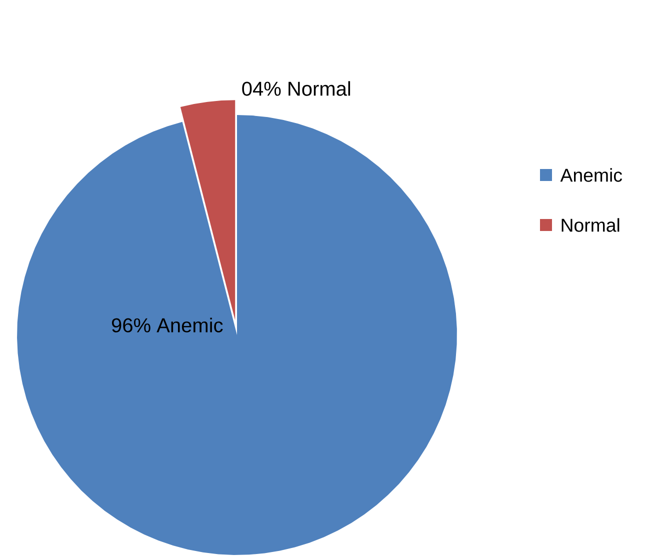 Image resolution: width=650 pixels, height=558 pixels. What do you see at coordinates (591, 175) in the screenshot?
I see `legend-label: Anemic` at bounding box center [591, 175].